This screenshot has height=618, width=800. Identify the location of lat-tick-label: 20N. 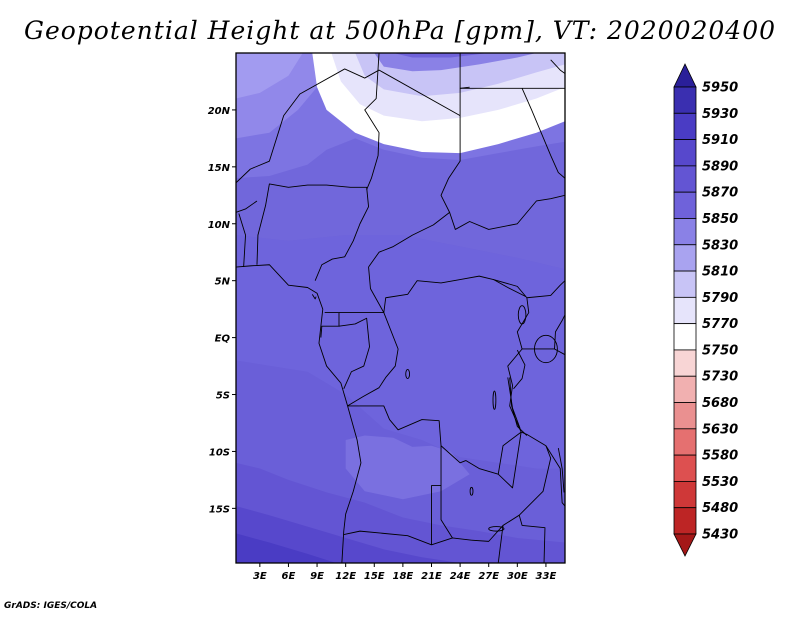
(219, 111).